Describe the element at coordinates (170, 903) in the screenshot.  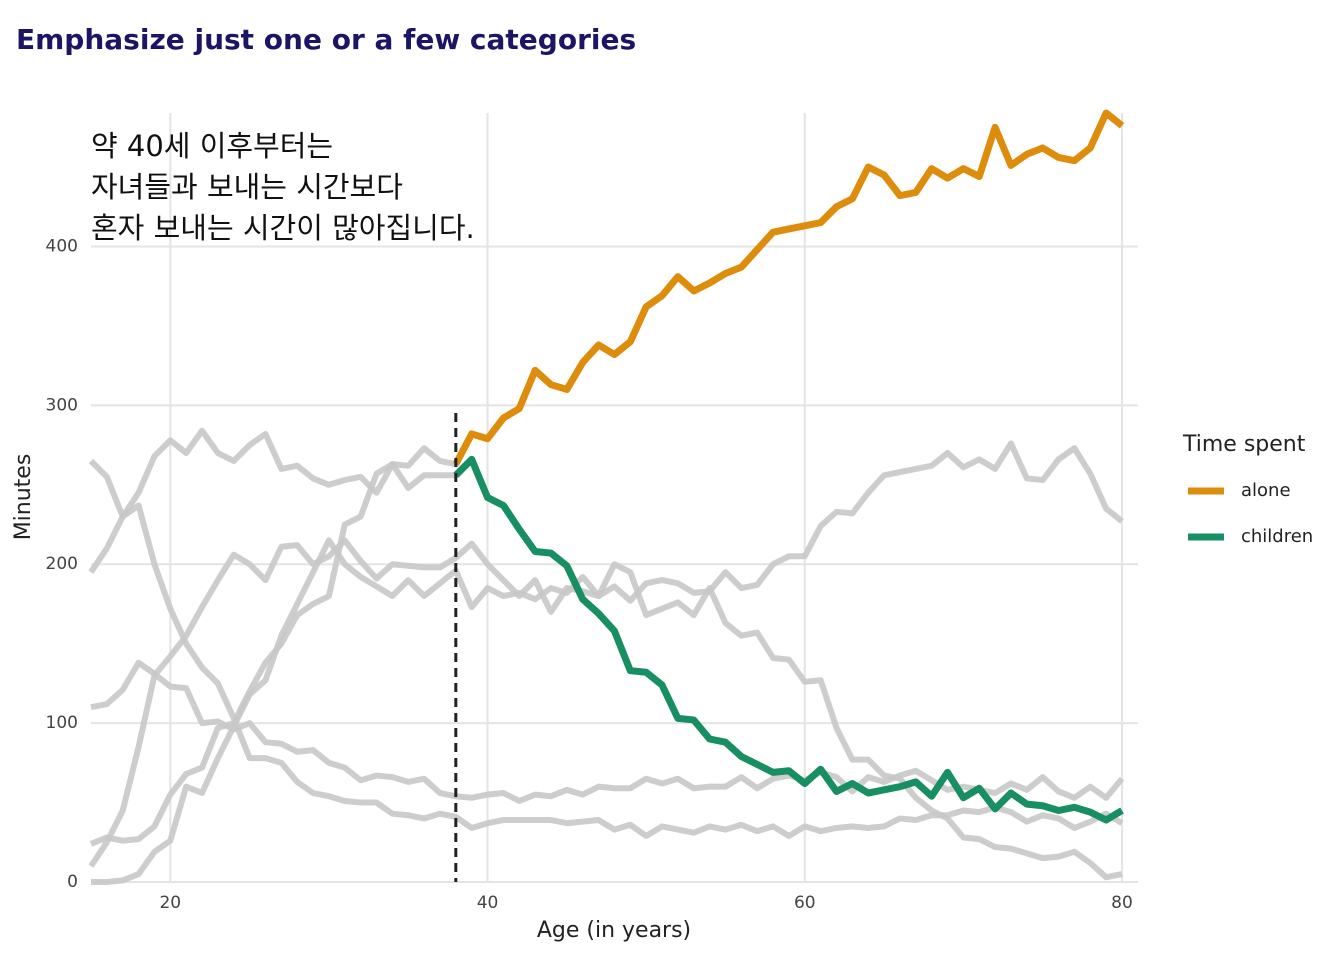
I see `x-tick-label: 20` at that location.